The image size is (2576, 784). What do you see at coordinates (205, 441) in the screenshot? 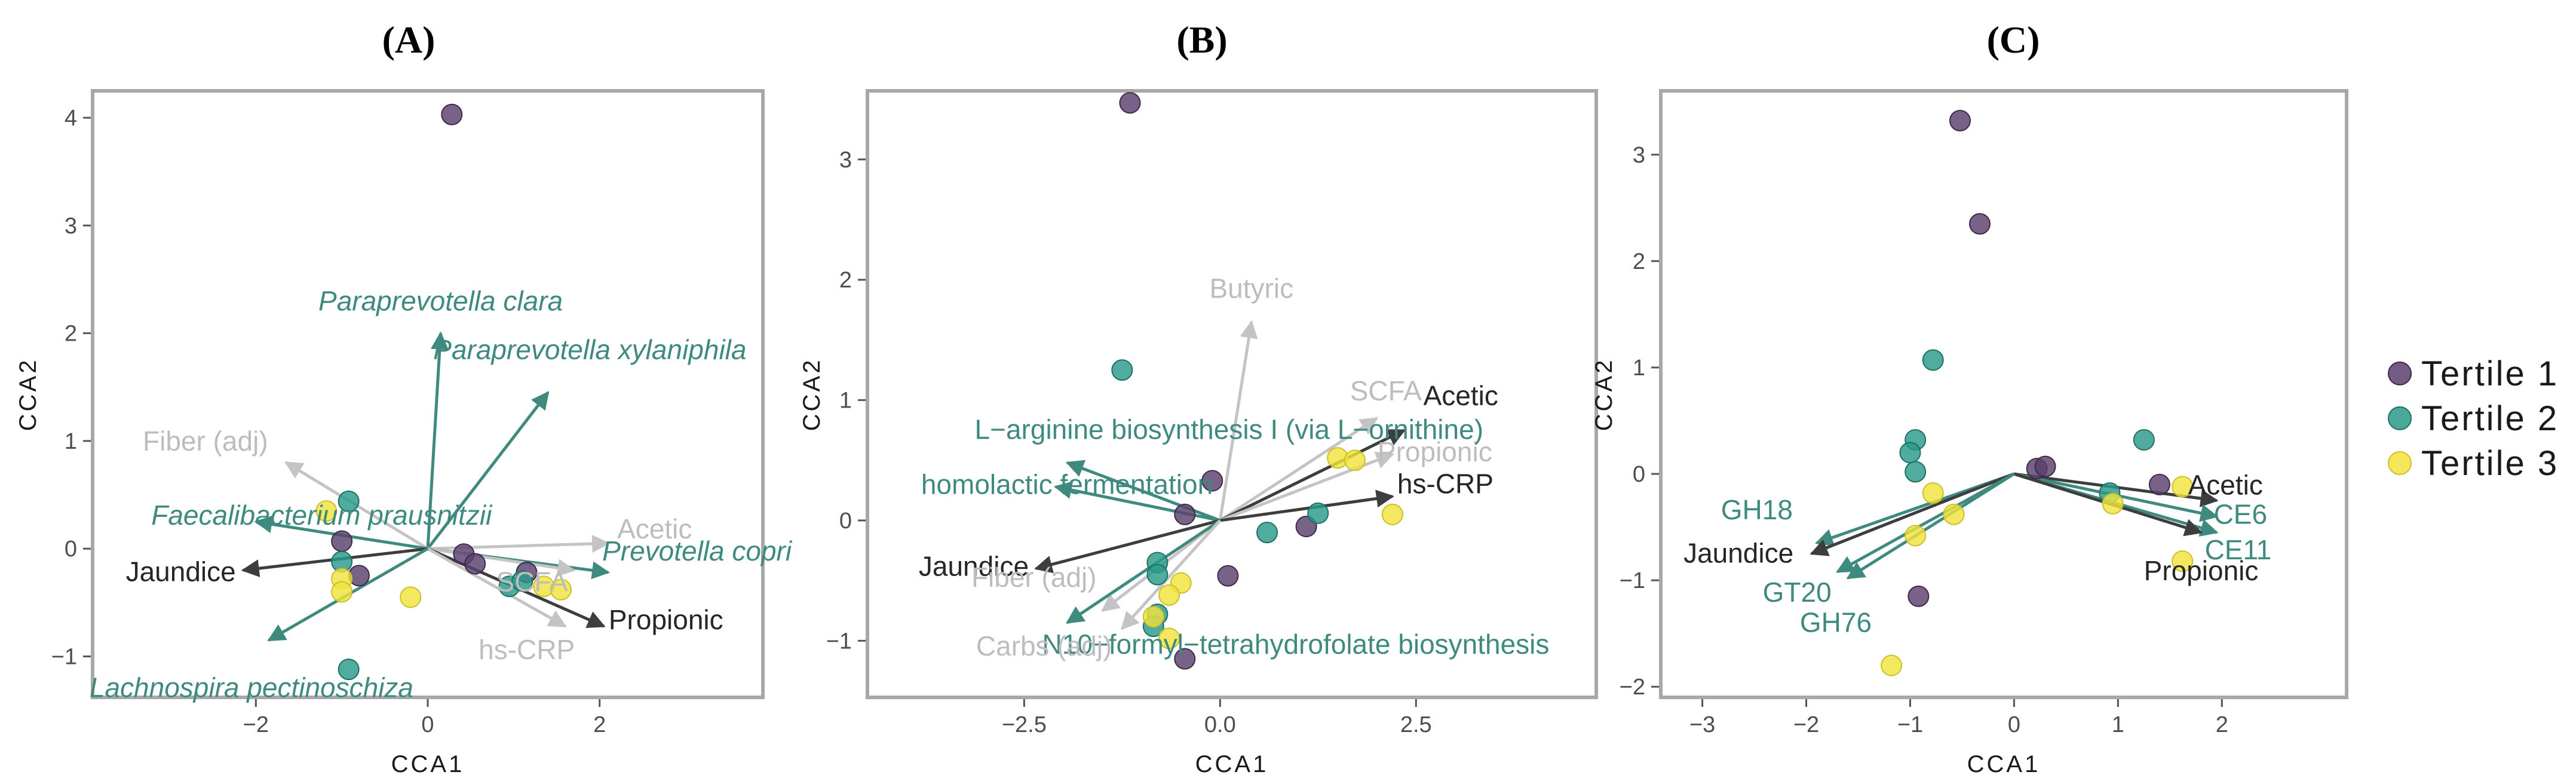
I see `panel-a-vector-label: Fiber (adj)` at bounding box center [205, 441].